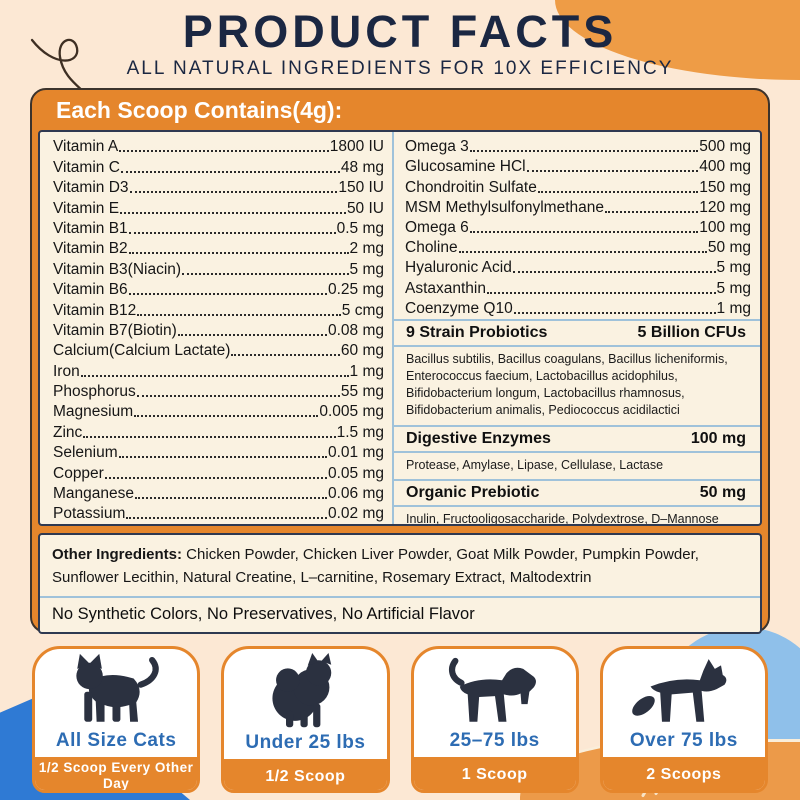  I want to click on nutrient-row: Vitamin B1 0.5 mg, so click(218, 228).